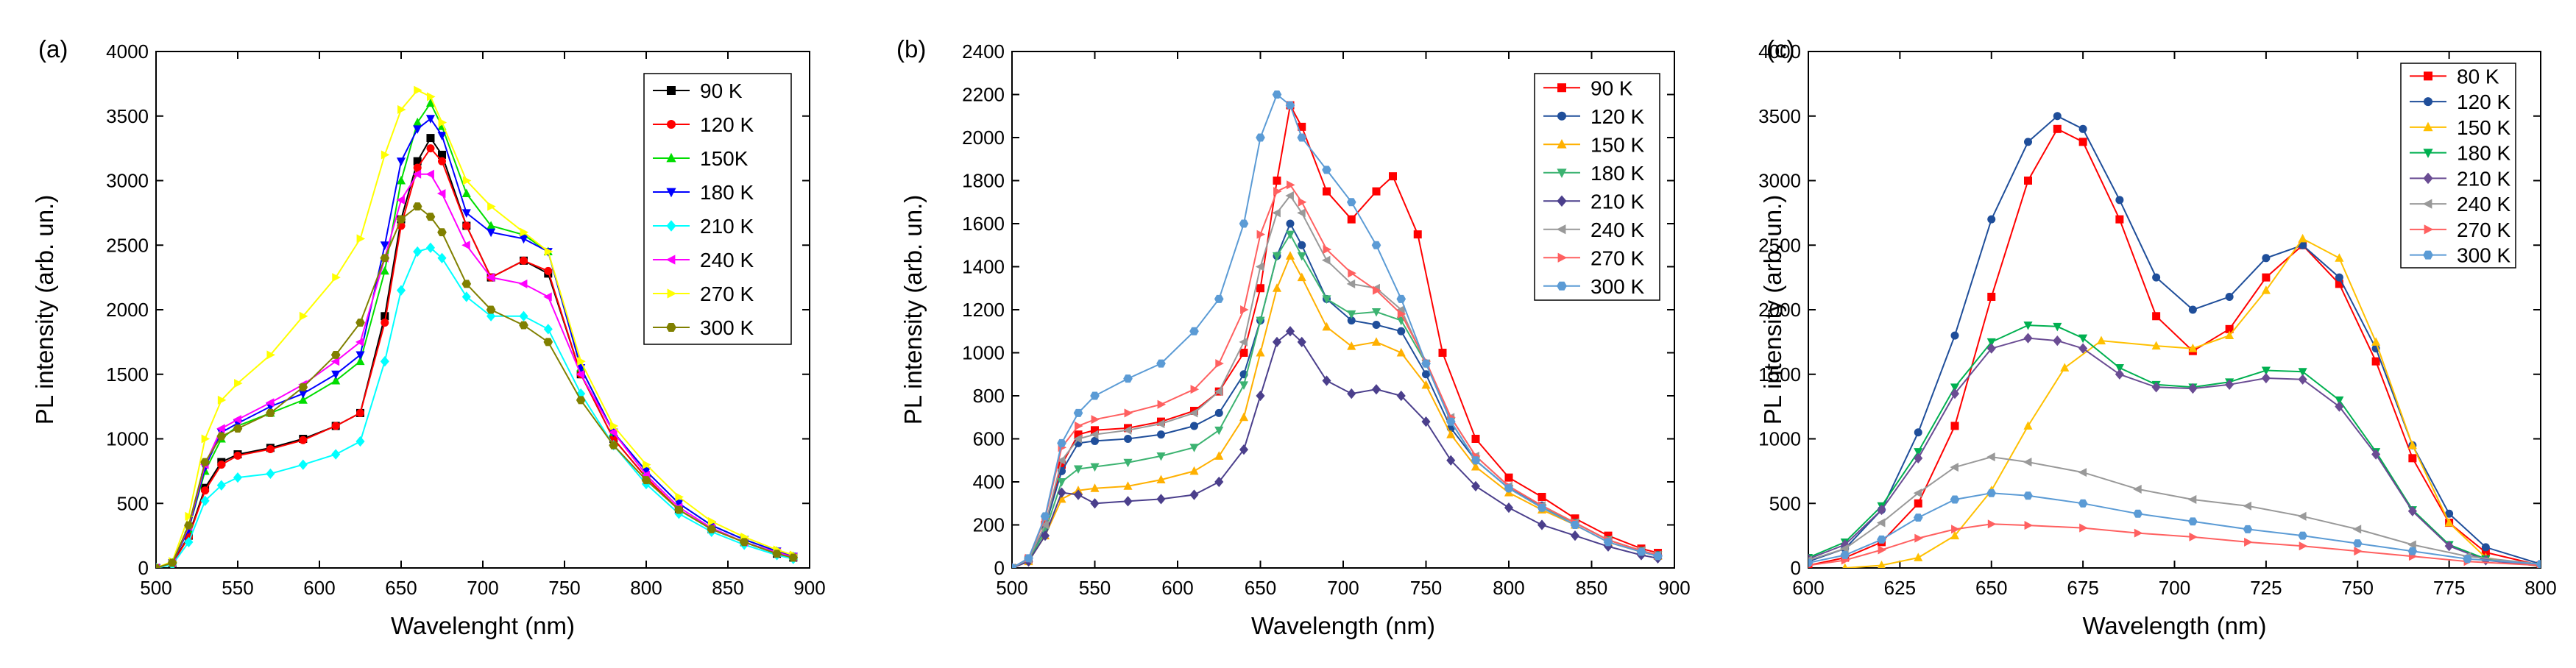 Image resolution: width=2576 pixels, height=668 pixels. I want to click on y-tick-label: 1500, so click(1780, 374).